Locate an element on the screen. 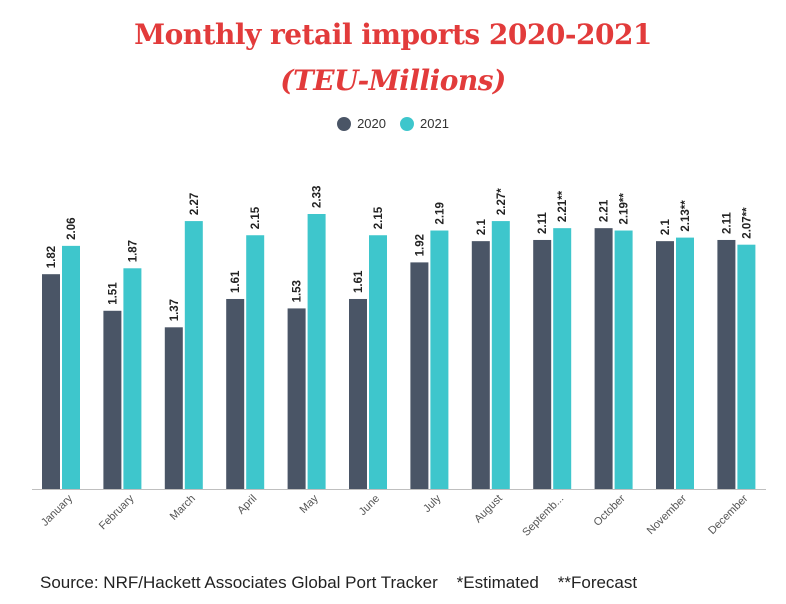 Image resolution: width=786 pixels, height=604 pixels. x-tick-label-2: March is located at coordinates (183, 508).